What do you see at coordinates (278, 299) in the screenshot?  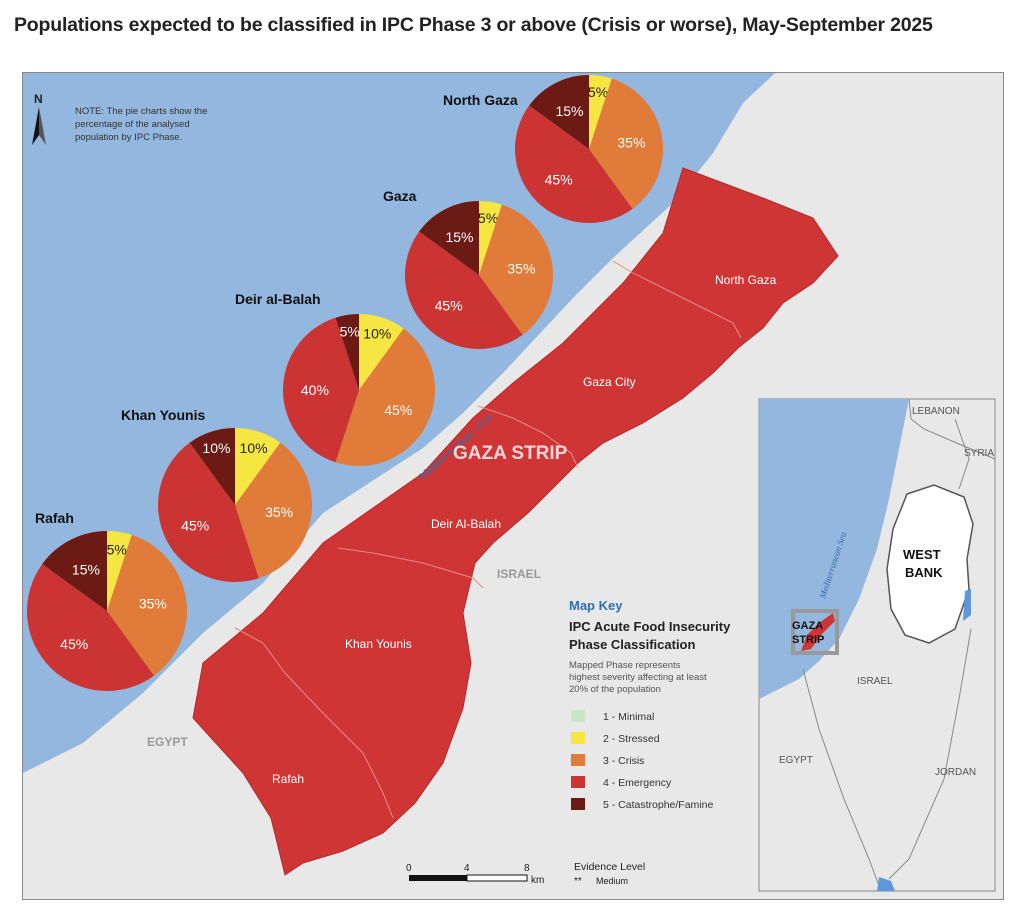 I see `pie-title: Deir al-Balah` at bounding box center [278, 299].